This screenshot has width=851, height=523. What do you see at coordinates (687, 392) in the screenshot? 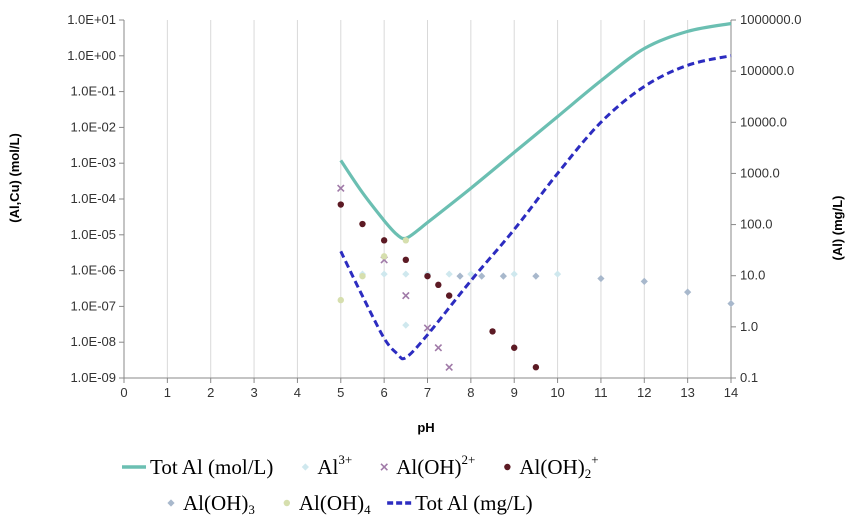
I see `x-tick-label: 13` at bounding box center [687, 392].